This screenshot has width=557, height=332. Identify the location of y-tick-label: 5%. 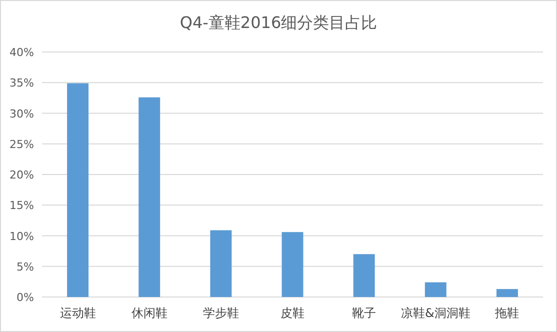
(25, 267).